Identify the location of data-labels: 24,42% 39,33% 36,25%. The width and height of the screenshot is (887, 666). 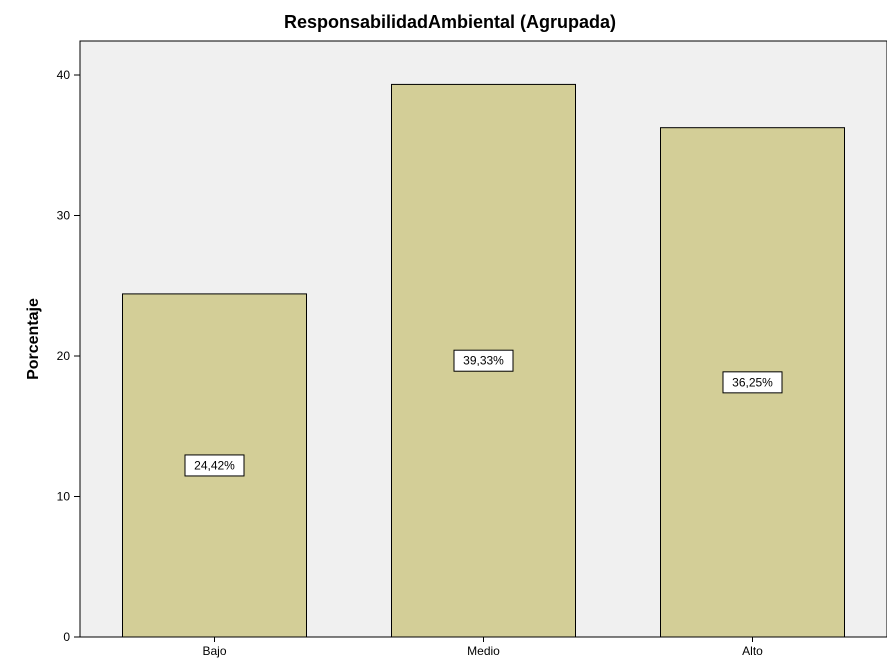
(483, 413).